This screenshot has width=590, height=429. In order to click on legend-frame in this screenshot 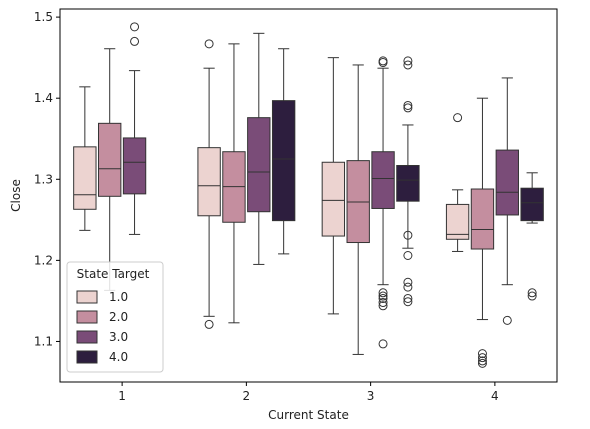, I will do `click(115, 317)`.